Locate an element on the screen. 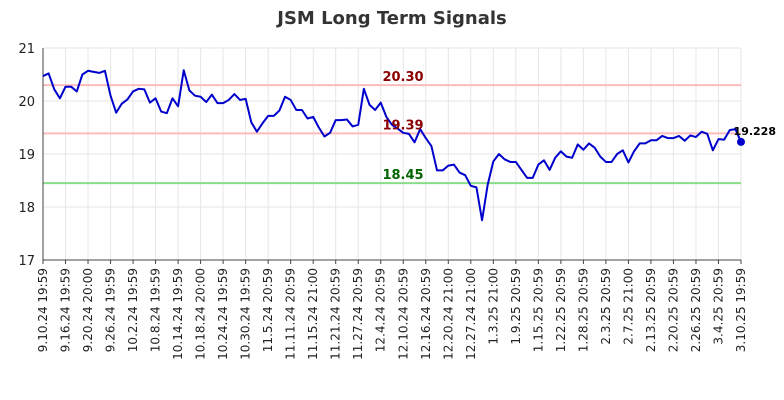 The width and height of the screenshot is (784, 400). x-tick-label: 1.9.25 20:59 is located at coordinates (516, 306).